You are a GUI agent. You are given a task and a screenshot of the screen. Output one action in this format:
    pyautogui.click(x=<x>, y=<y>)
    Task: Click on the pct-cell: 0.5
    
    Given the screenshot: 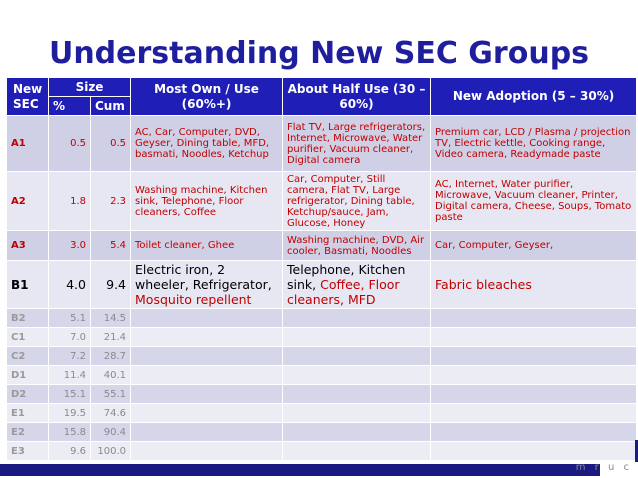 What is the action you would take?
    pyautogui.click(x=69, y=143)
    